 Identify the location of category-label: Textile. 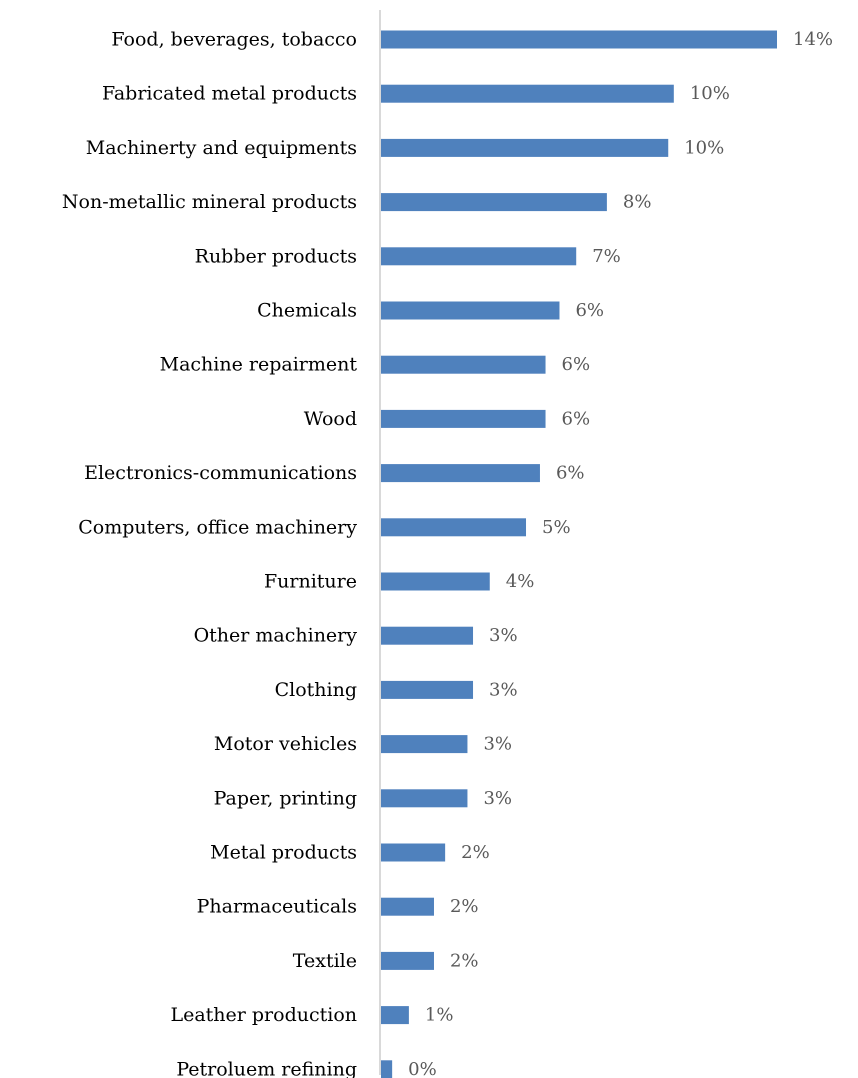
(325, 961).